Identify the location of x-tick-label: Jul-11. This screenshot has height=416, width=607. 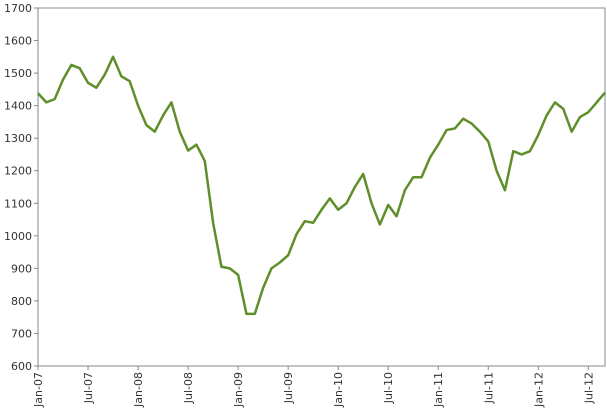
(488, 388).